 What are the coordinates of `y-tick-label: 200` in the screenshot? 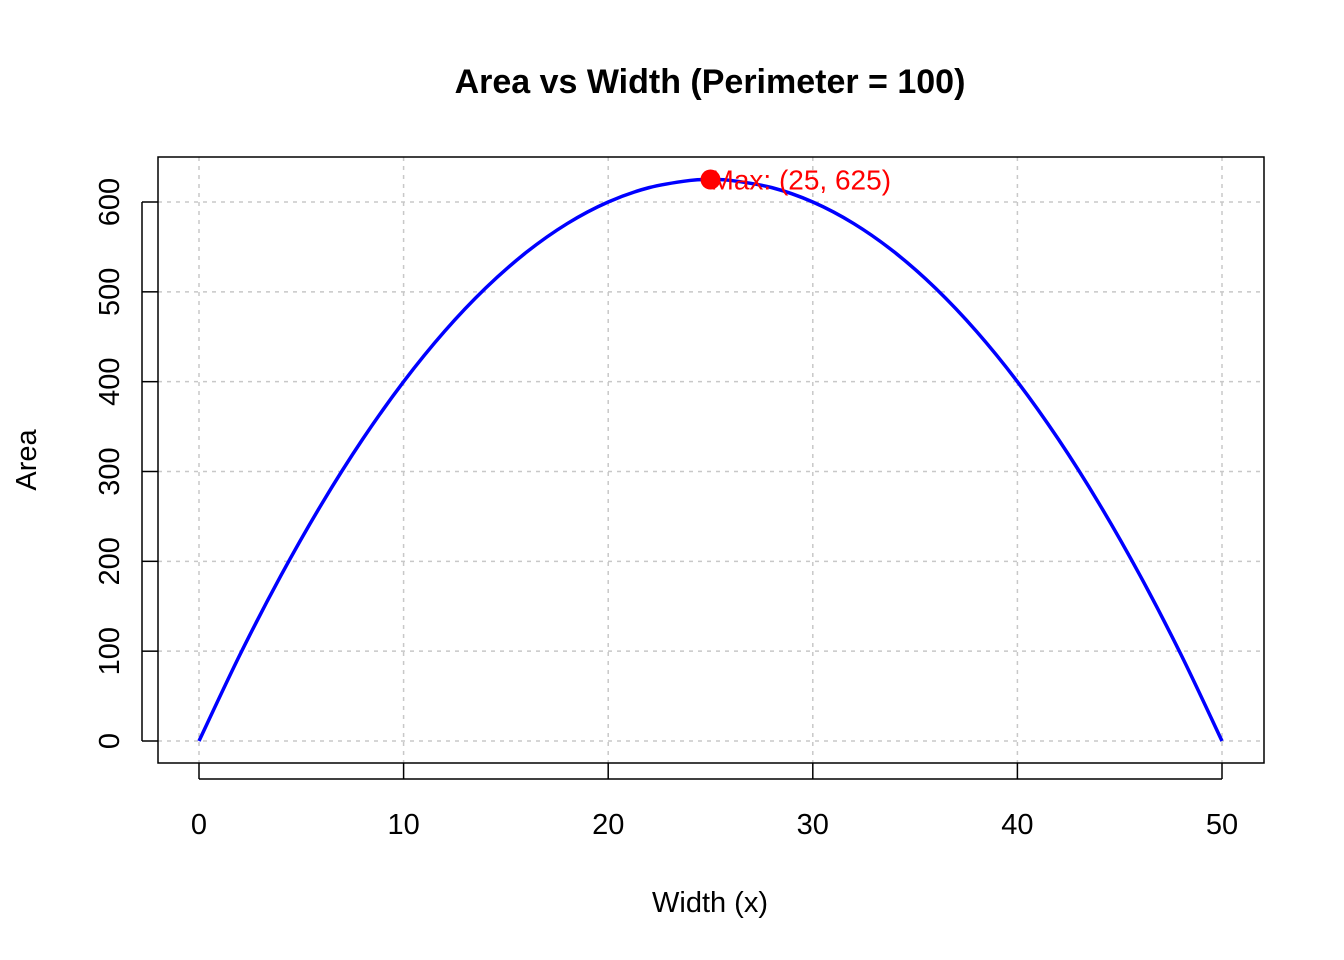 It's located at (110, 561).